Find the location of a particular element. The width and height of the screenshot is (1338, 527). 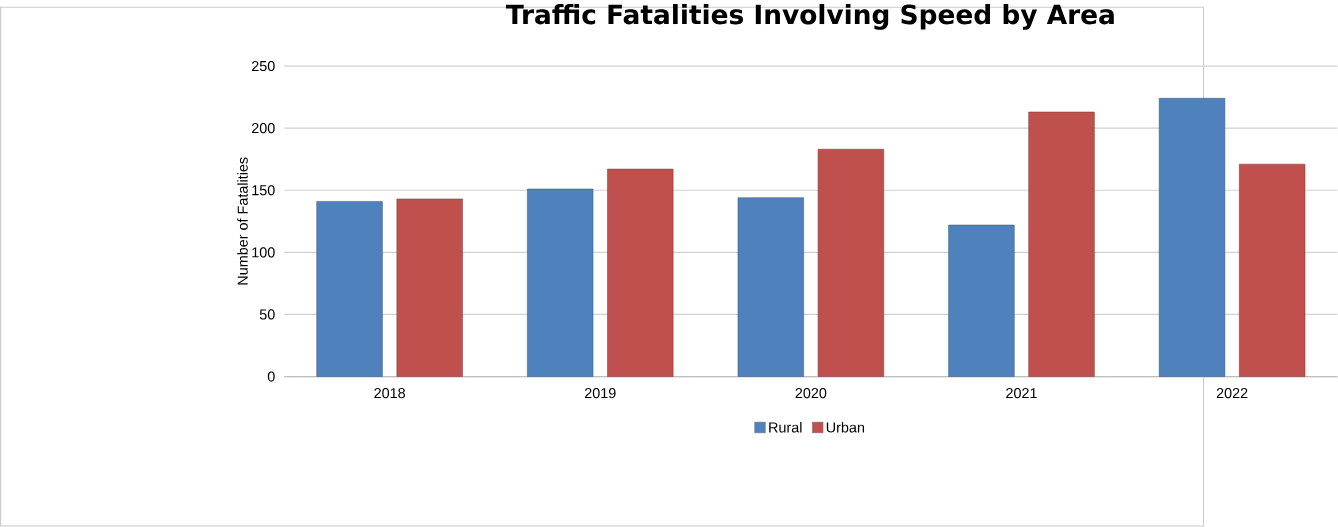

y-tick-label: 150 is located at coordinates (263, 190).